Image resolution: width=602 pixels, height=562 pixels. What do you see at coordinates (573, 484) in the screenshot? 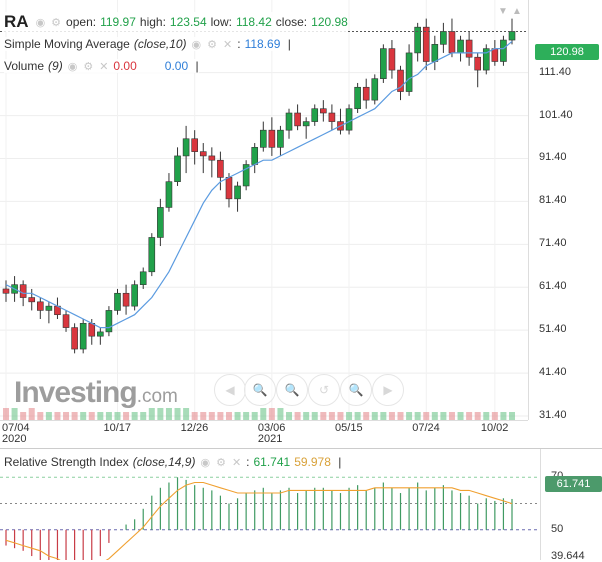
I see `rsi-current-tag: 61.741` at bounding box center [573, 484].